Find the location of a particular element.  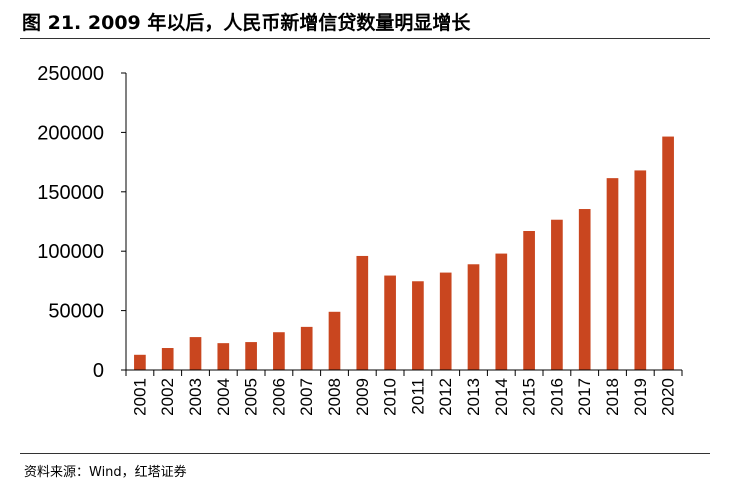

bar-2011 is located at coordinates (418, 325).